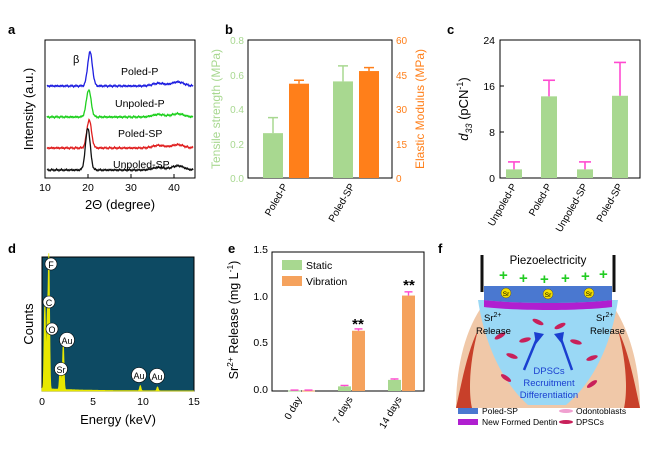  What do you see at coordinates (141, 165) in the screenshot?
I see `xrd-label-unpoled-sp: Unpoled-SP` at bounding box center [141, 165].